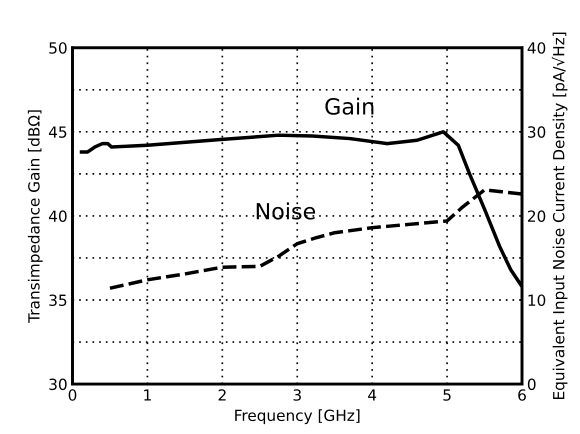 The image size is (580, 434). Describe the element at coordinates (522, 395) in the screenshot. I see `x-tick-label: 6` at that location.